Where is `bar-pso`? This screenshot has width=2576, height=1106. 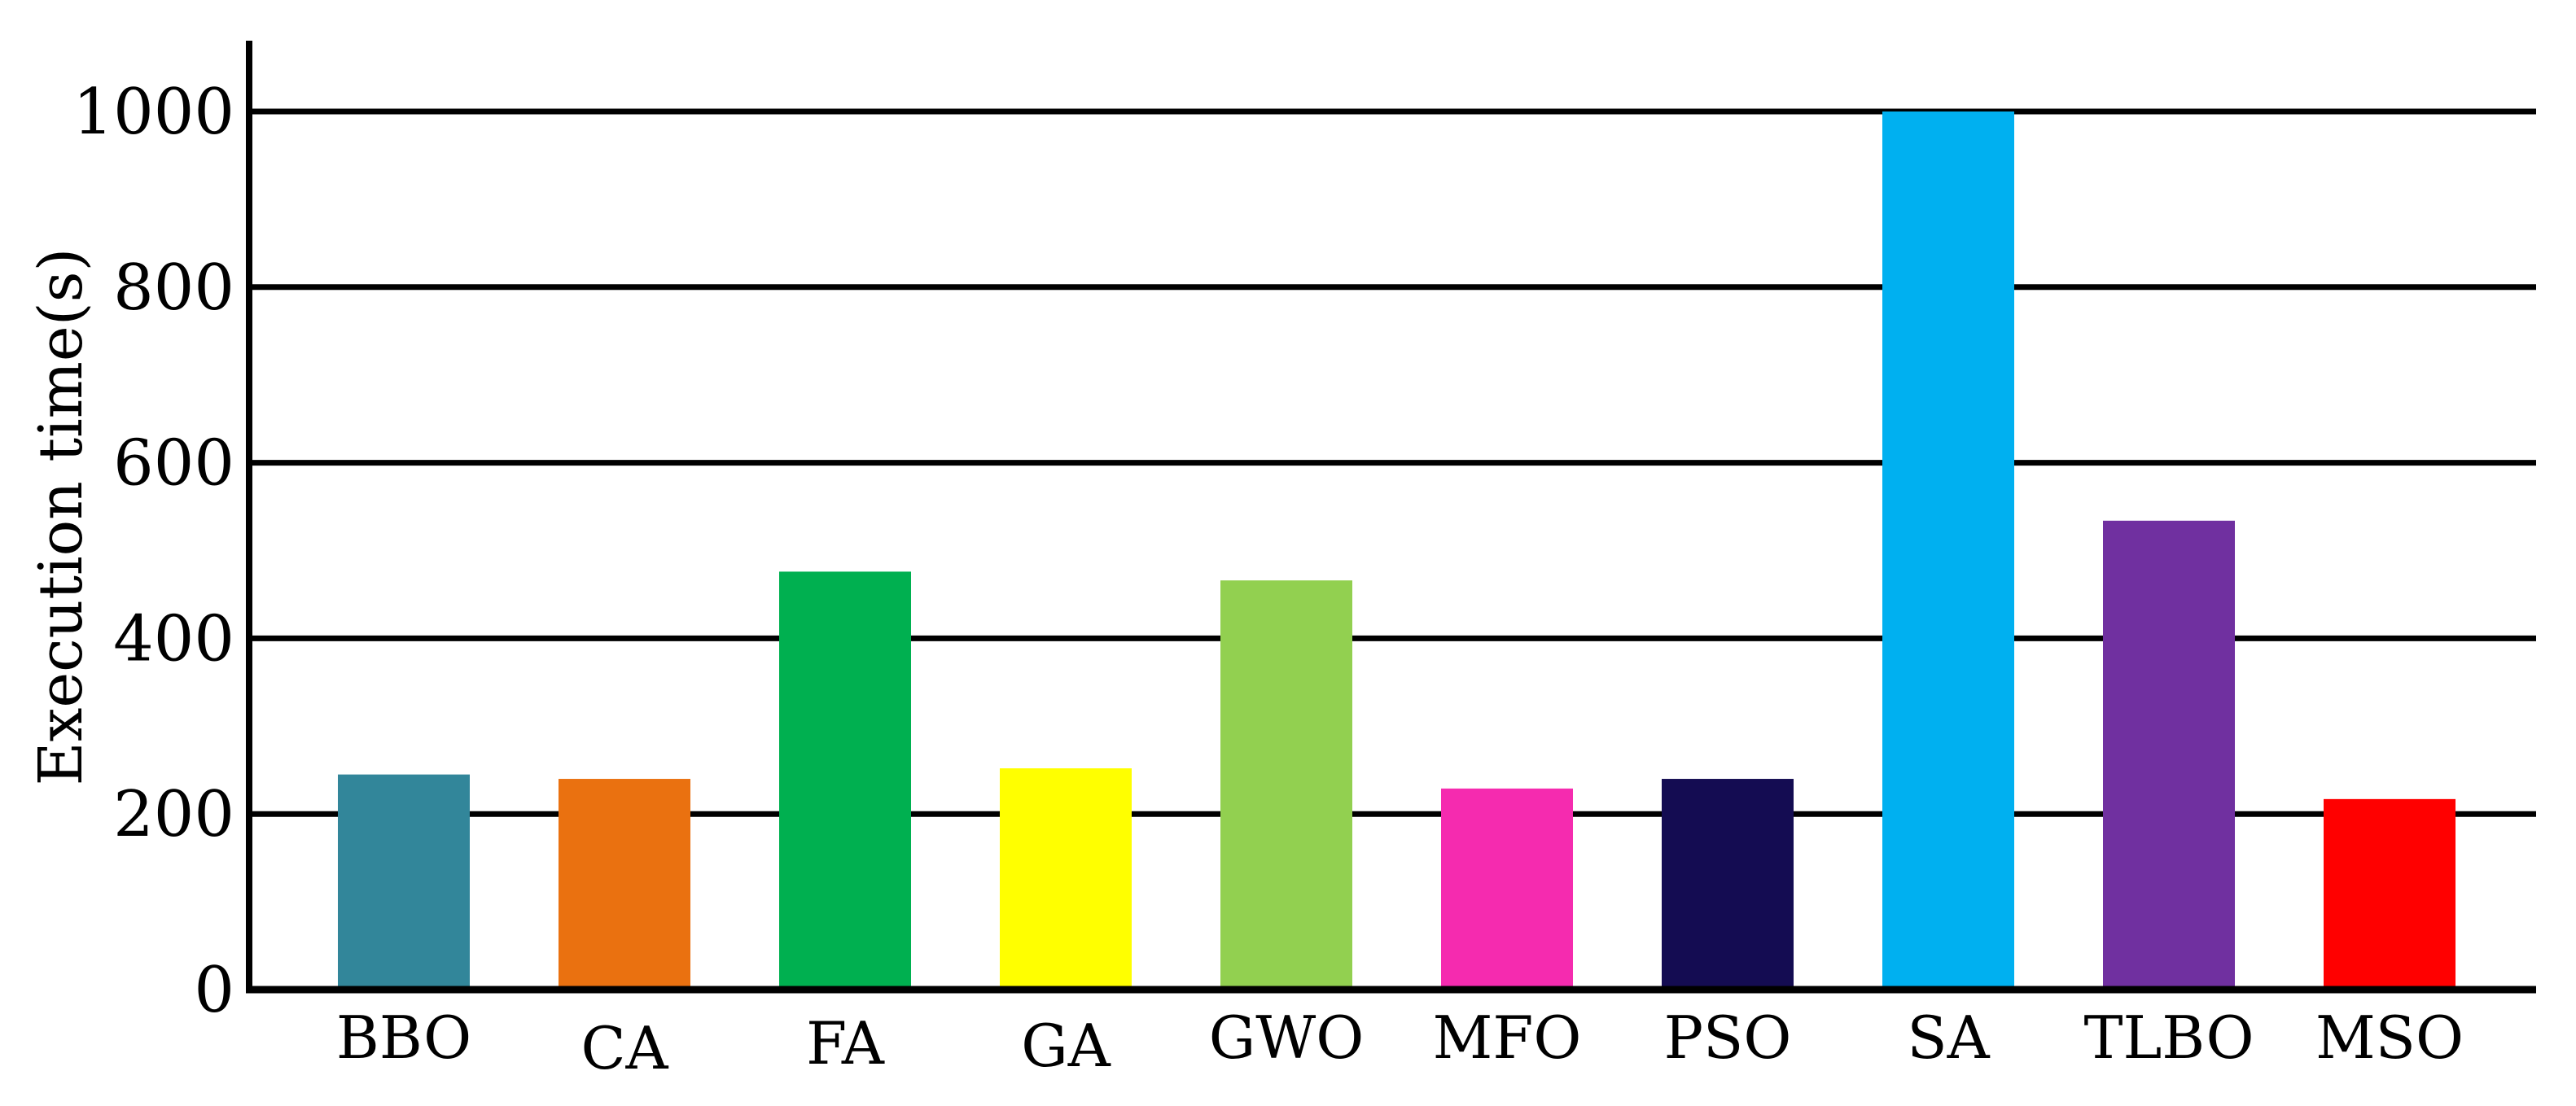 bar-pso is located at coordinates (1728, 885).